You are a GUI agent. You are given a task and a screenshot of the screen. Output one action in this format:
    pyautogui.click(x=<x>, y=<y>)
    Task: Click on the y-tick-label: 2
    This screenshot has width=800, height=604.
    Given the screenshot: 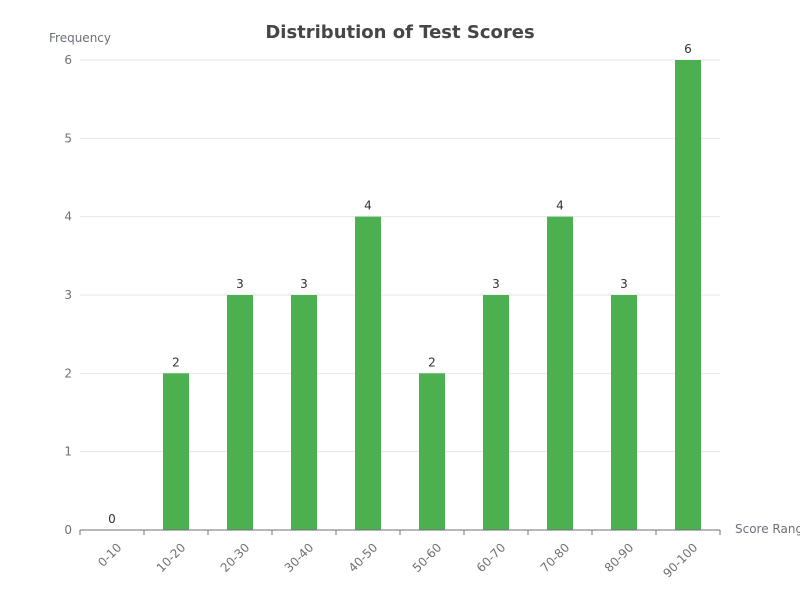 What is the action you would take?
    pyautogui.click(x=68, y=373)
    